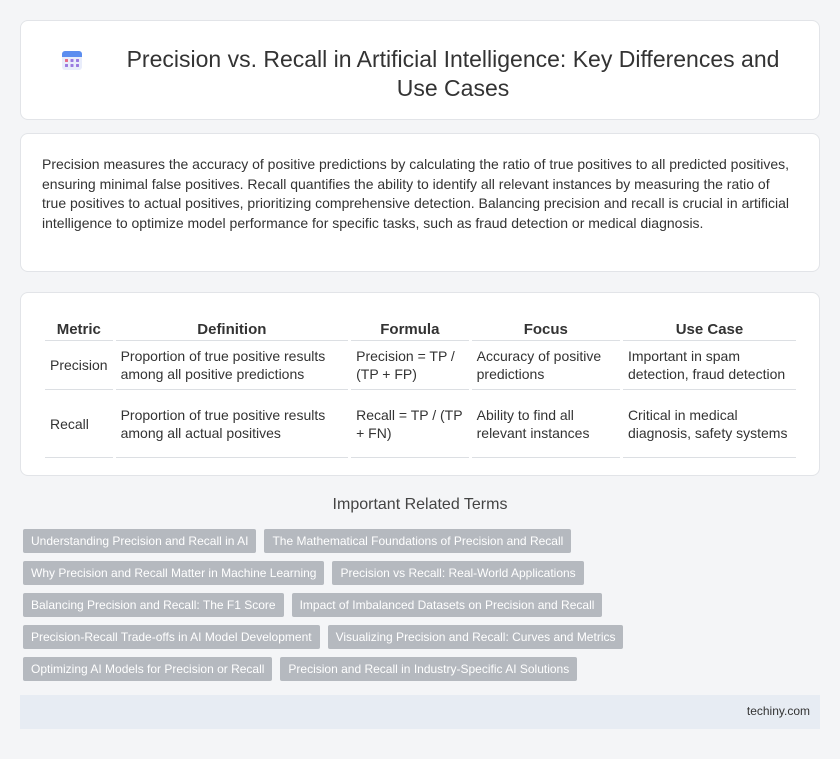  What do you see at coordinates (410, 365) in the screenshot?
I see `cell-formula: Precision = TP / (TP + FP)` at bounding box center [410, 365].